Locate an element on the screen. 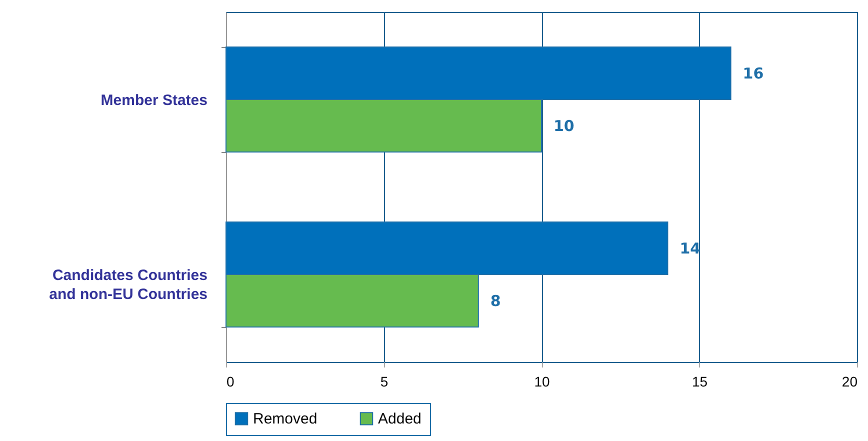 The height and width of the screenshot is (441, 868). x-tick-label: 10 is located at coordinates (542, 382).